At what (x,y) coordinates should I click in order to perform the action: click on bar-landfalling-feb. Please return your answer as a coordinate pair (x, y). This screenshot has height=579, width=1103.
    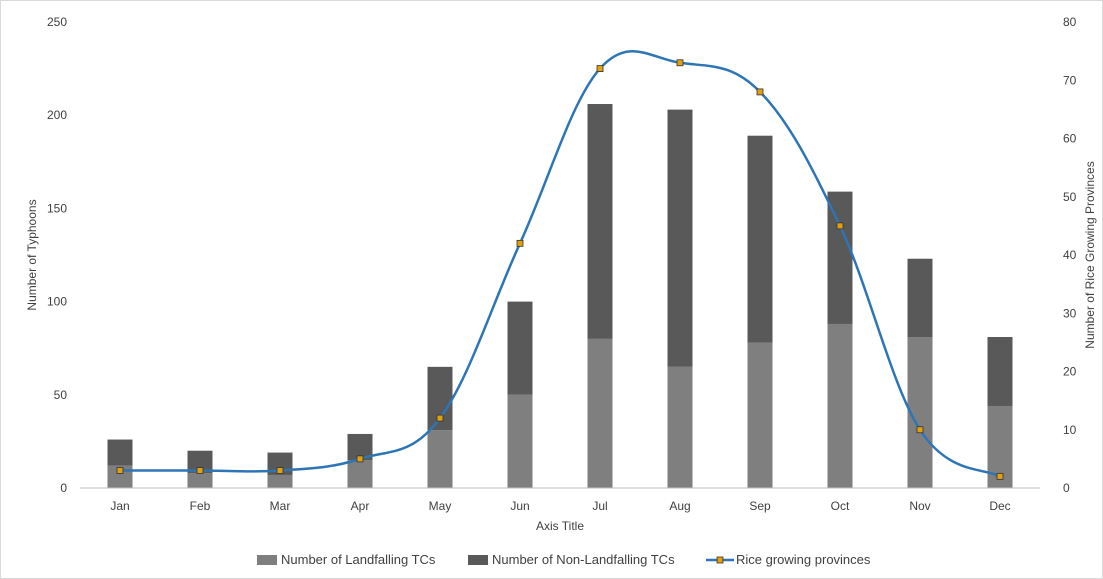
    Looking at the image, I should click on (200, 480).